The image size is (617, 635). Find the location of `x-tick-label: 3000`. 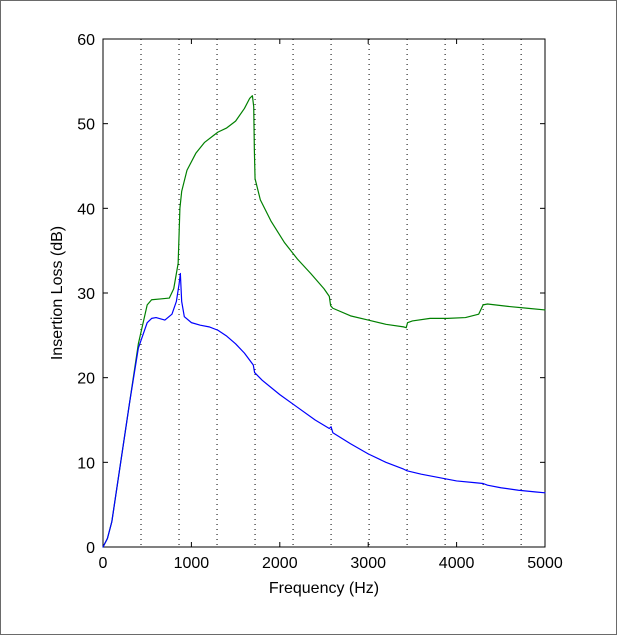

x-tick-label: 3000 is located at coordinates (368, 563).